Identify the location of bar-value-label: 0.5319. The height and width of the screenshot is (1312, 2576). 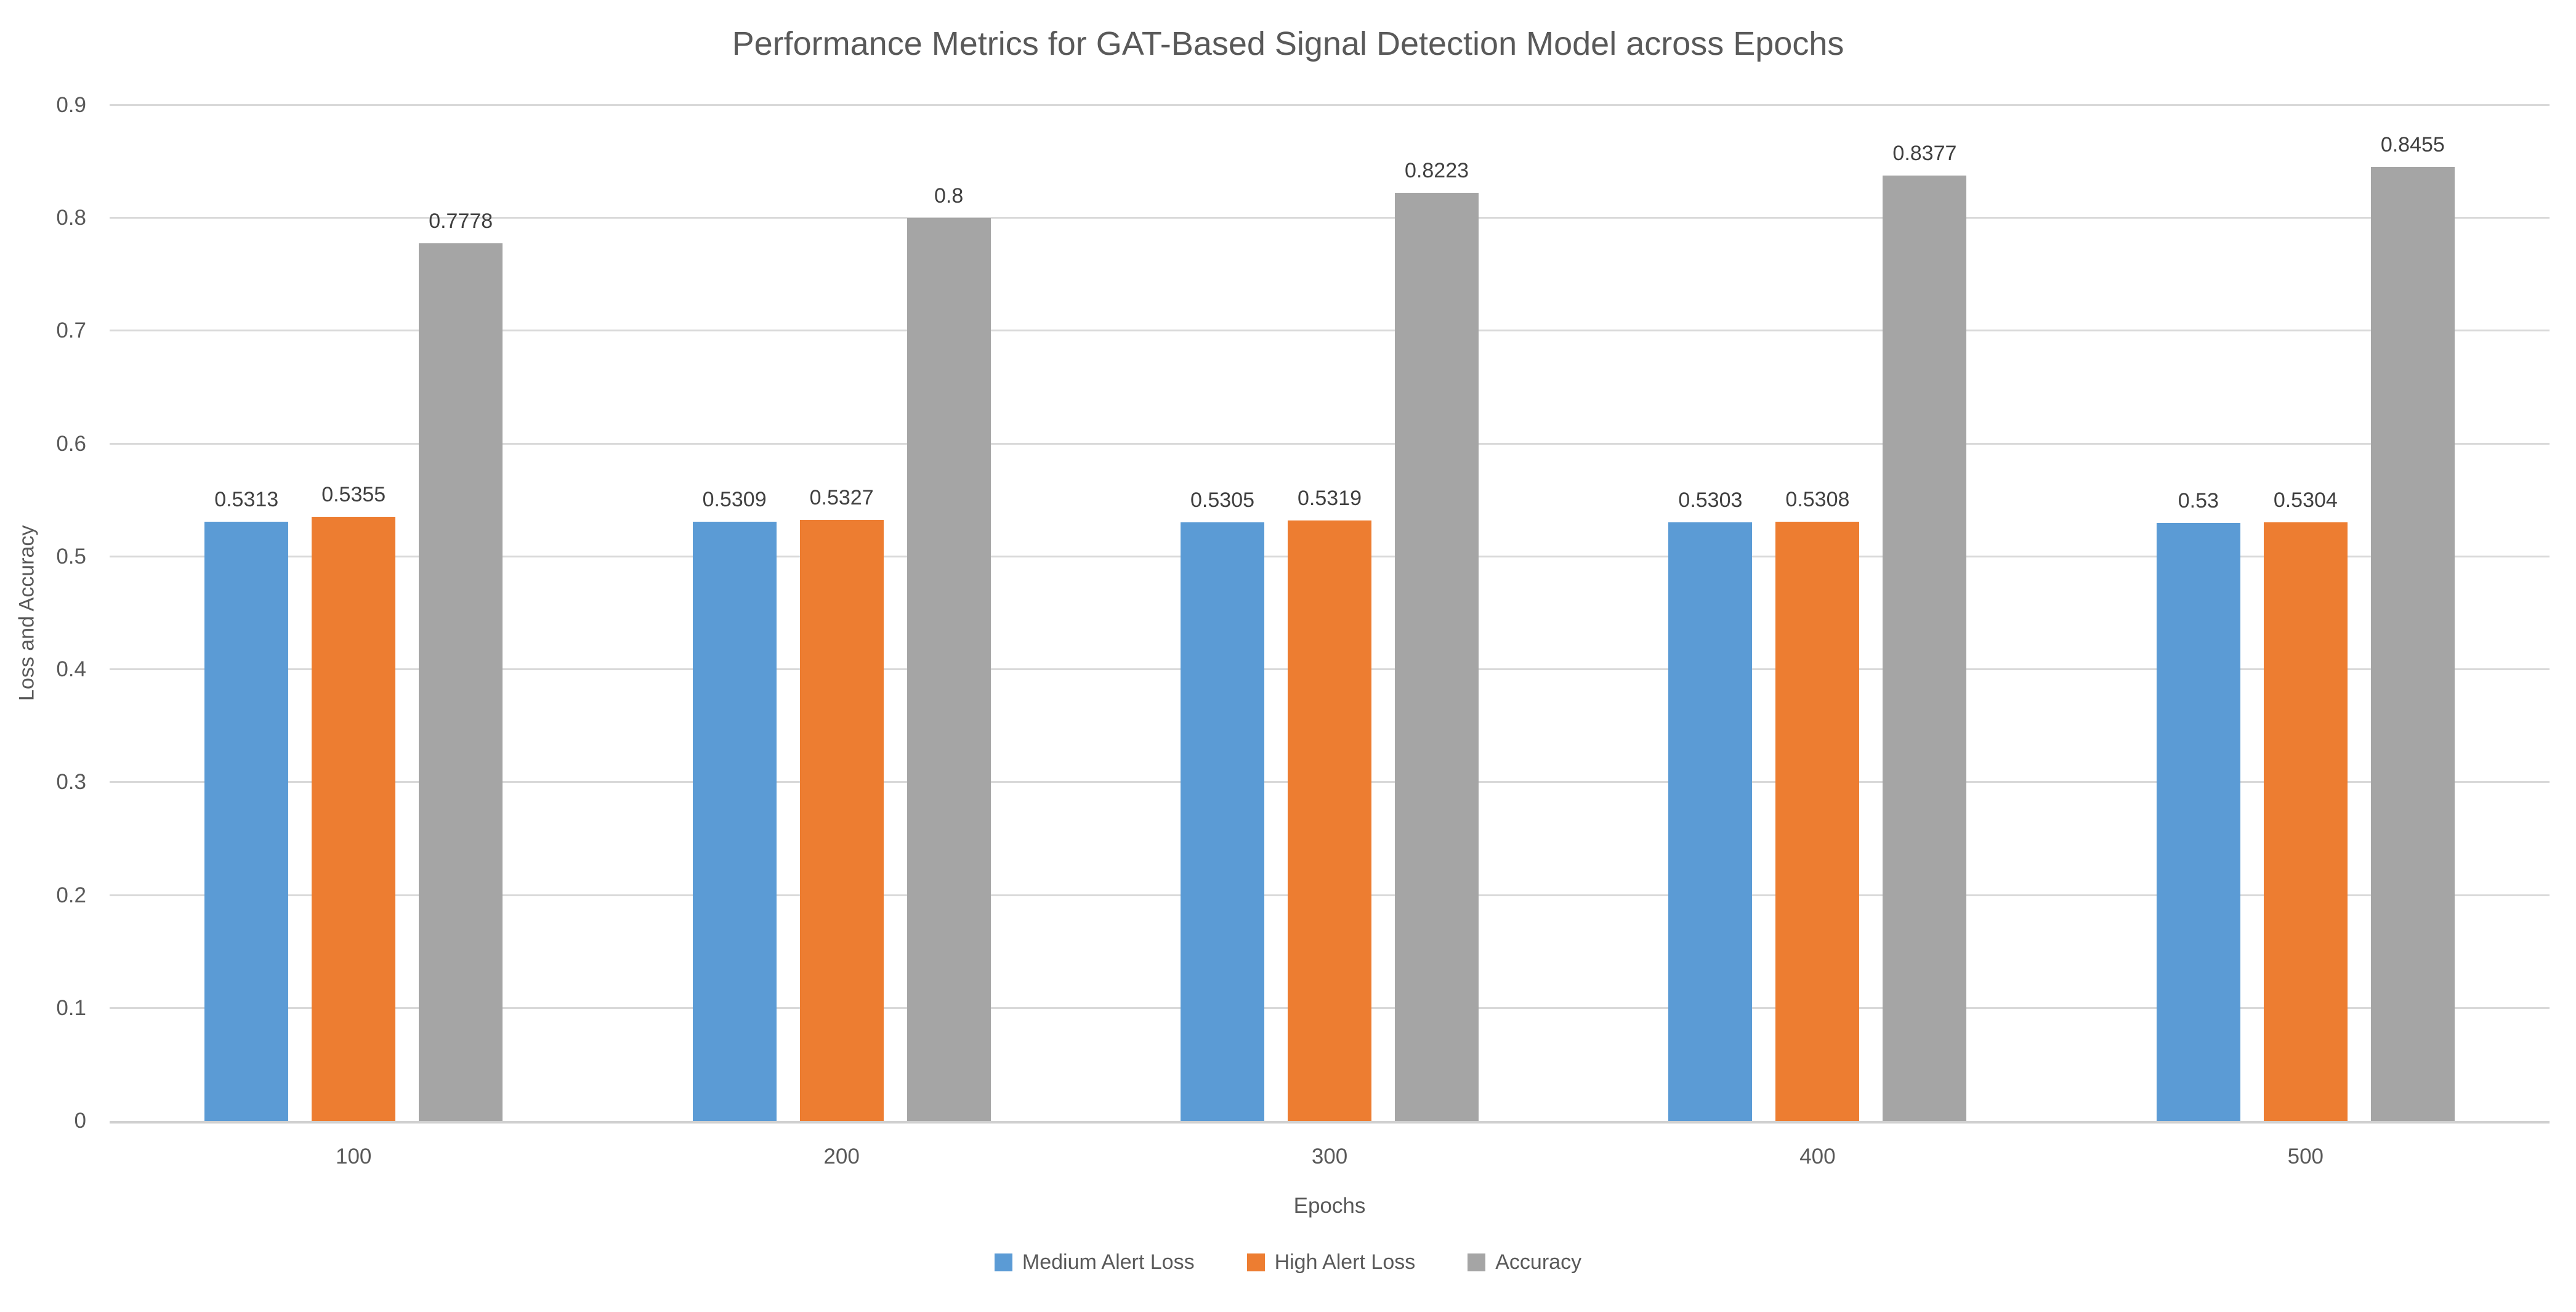
(1330, 499).